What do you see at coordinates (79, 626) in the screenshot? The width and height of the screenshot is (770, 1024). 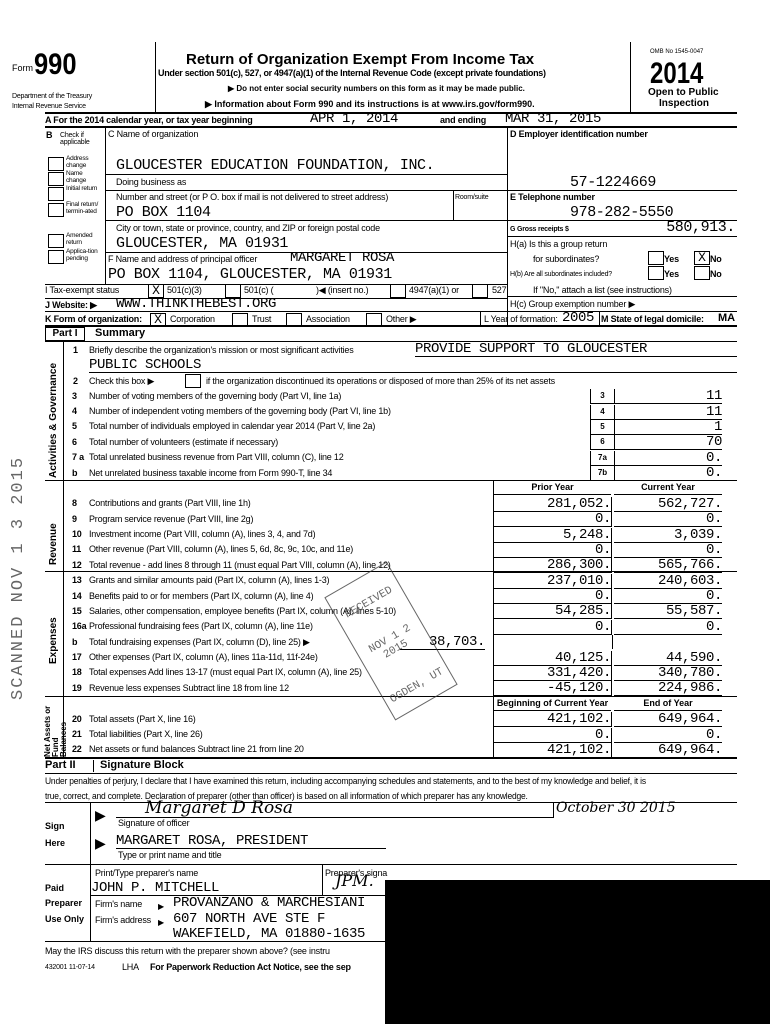 I see `line-number: 16a` at bounding box center [79, 626].